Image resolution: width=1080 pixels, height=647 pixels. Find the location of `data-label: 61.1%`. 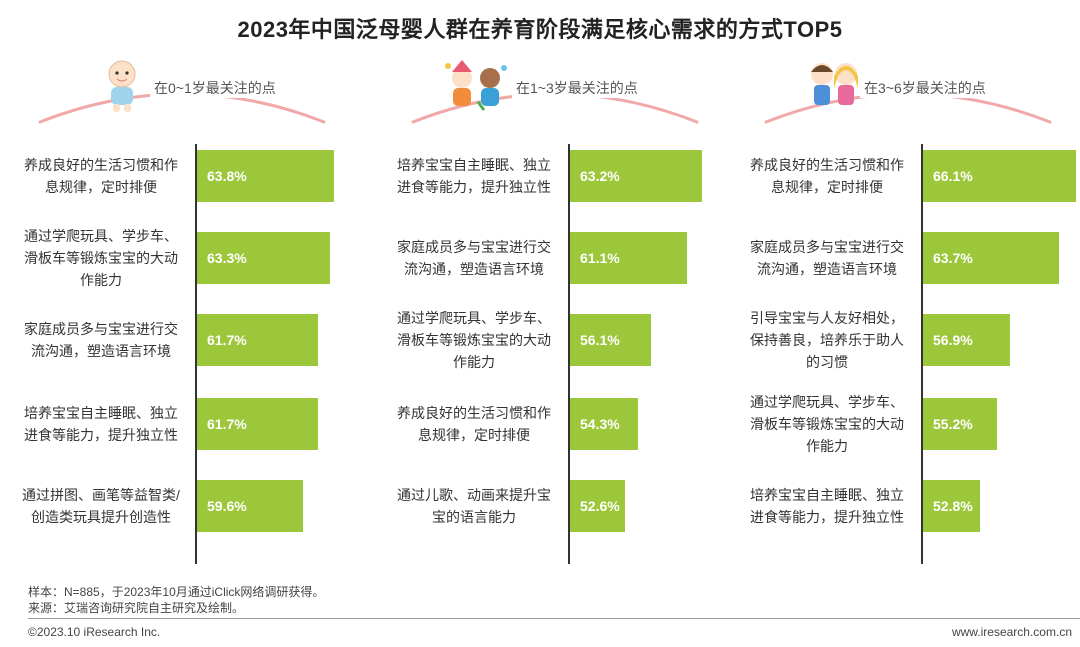

data-label: 61.1% is located at coordinates (600, 258).